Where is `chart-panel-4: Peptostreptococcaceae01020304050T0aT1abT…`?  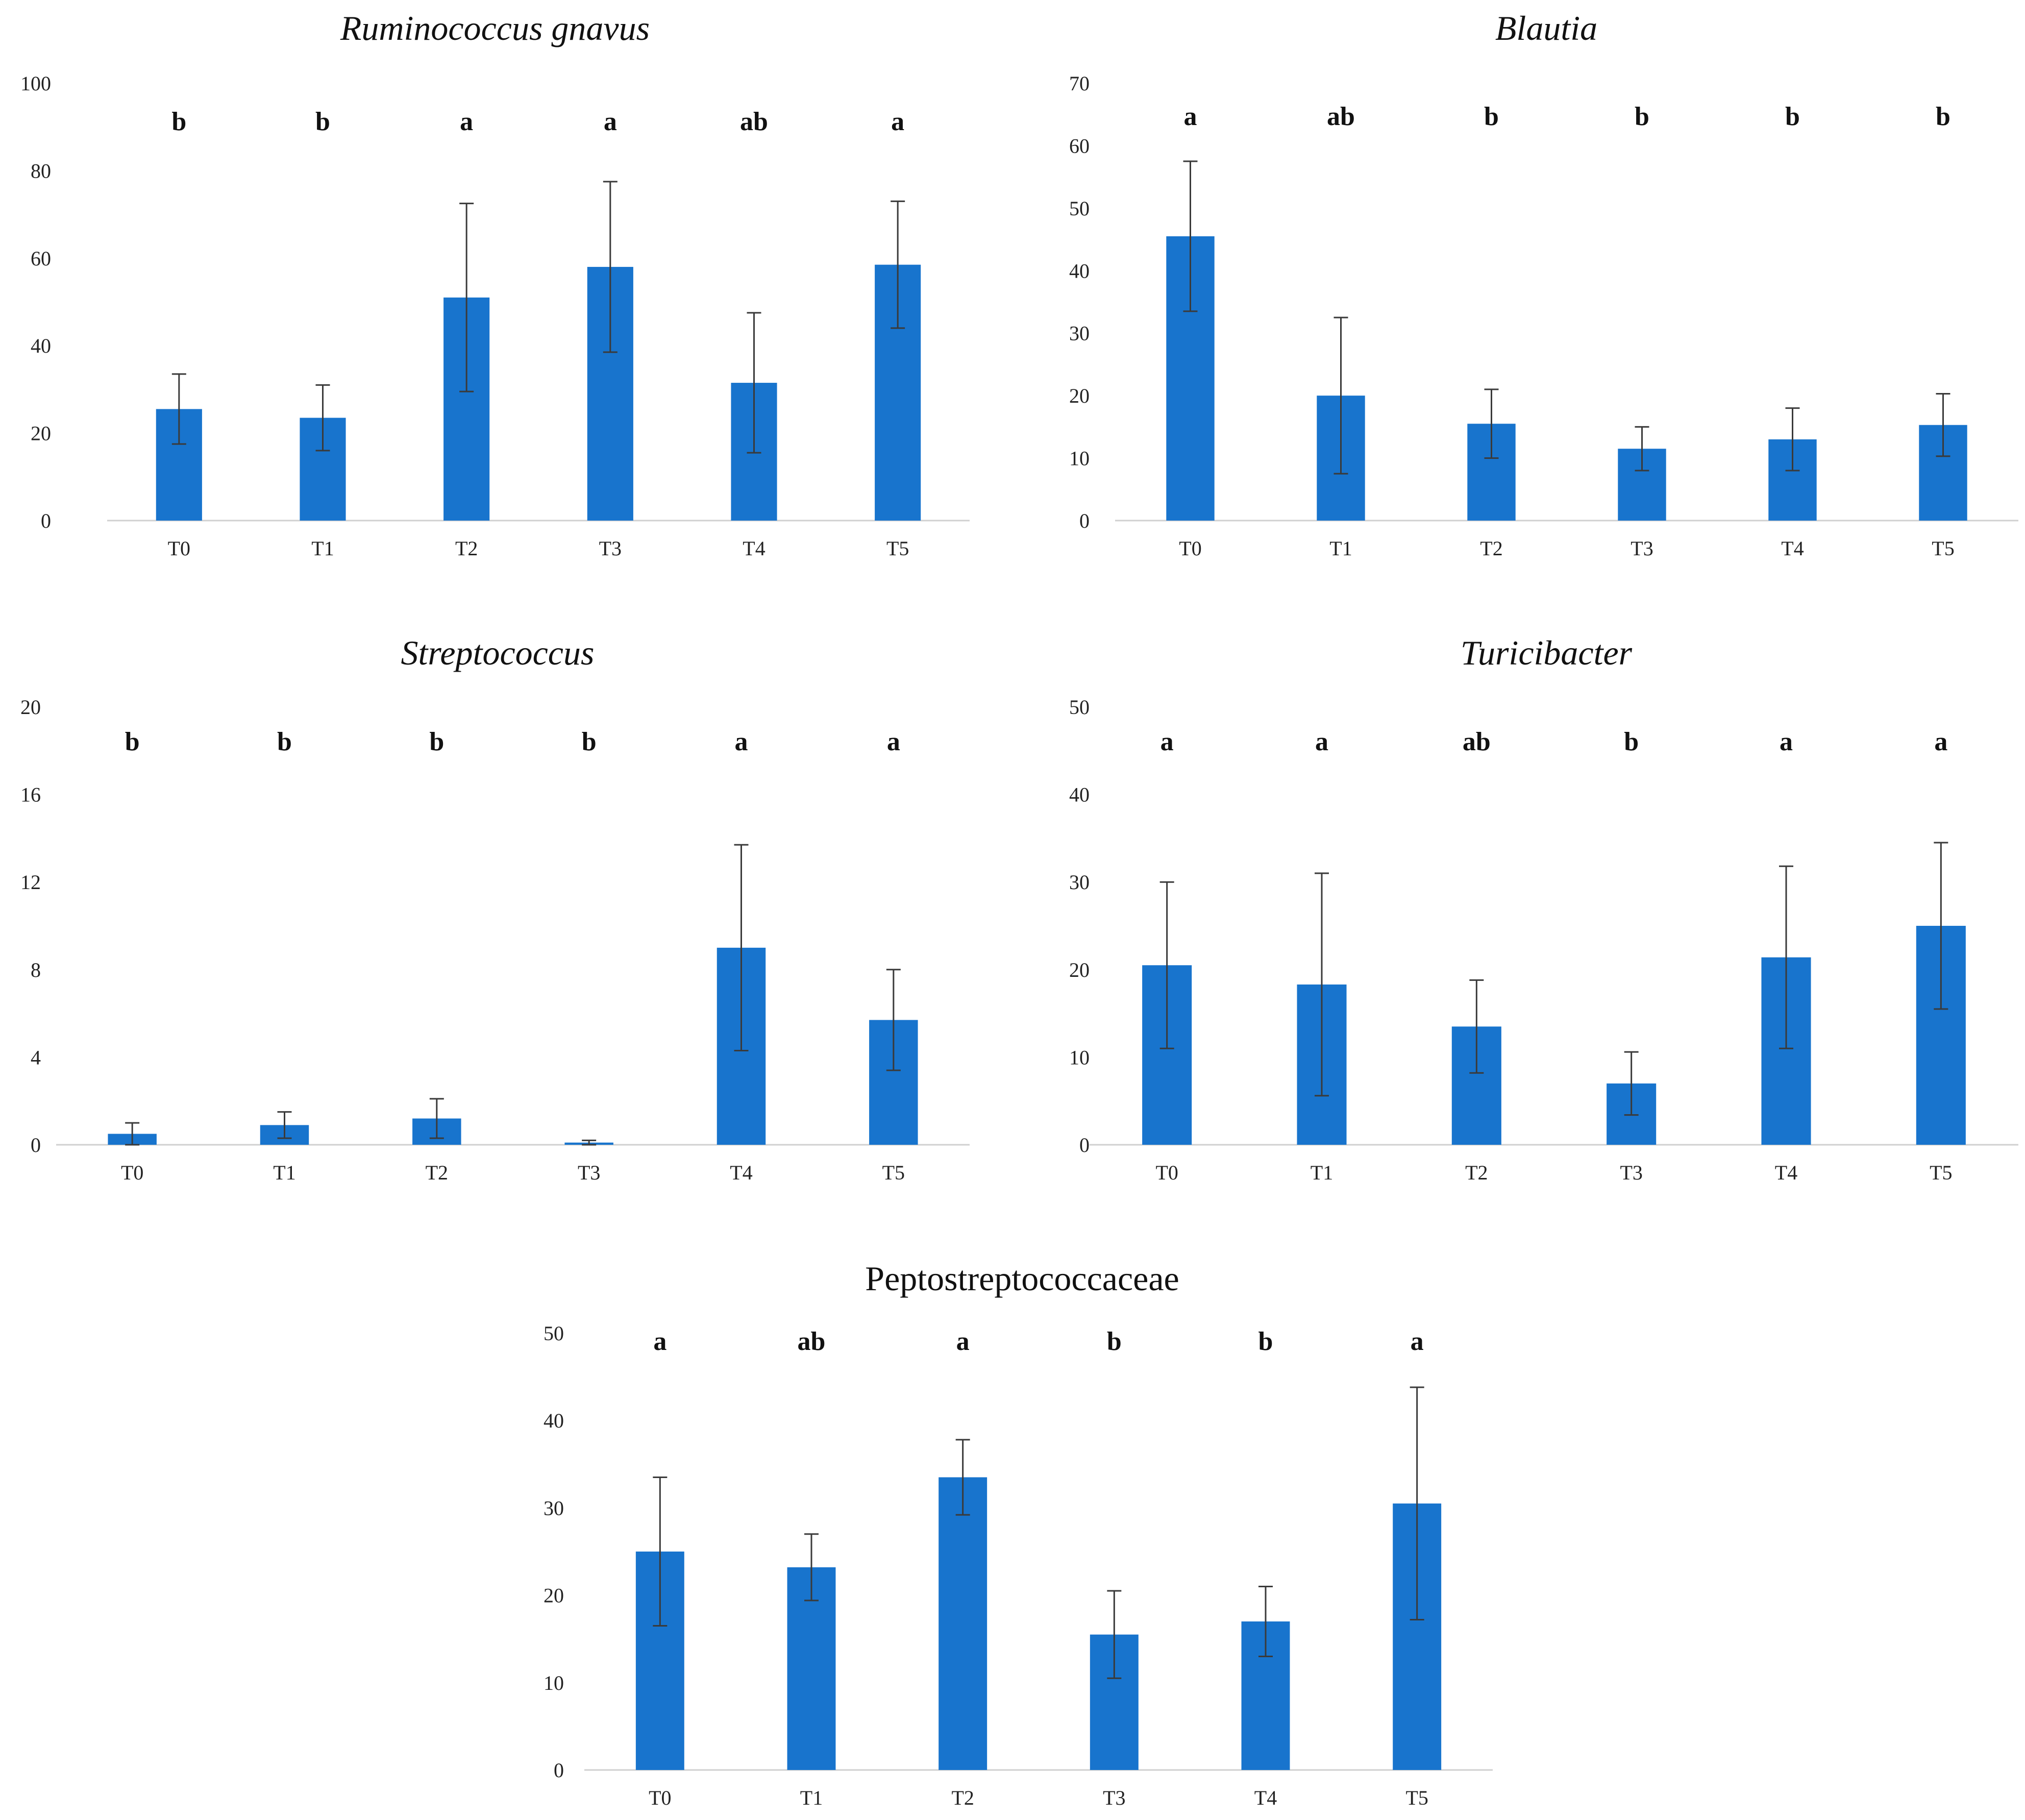 chart-panel-4: Peptostreptococcaceae01020304050T0aT1abT… is located at coordinates (1019, 1534).